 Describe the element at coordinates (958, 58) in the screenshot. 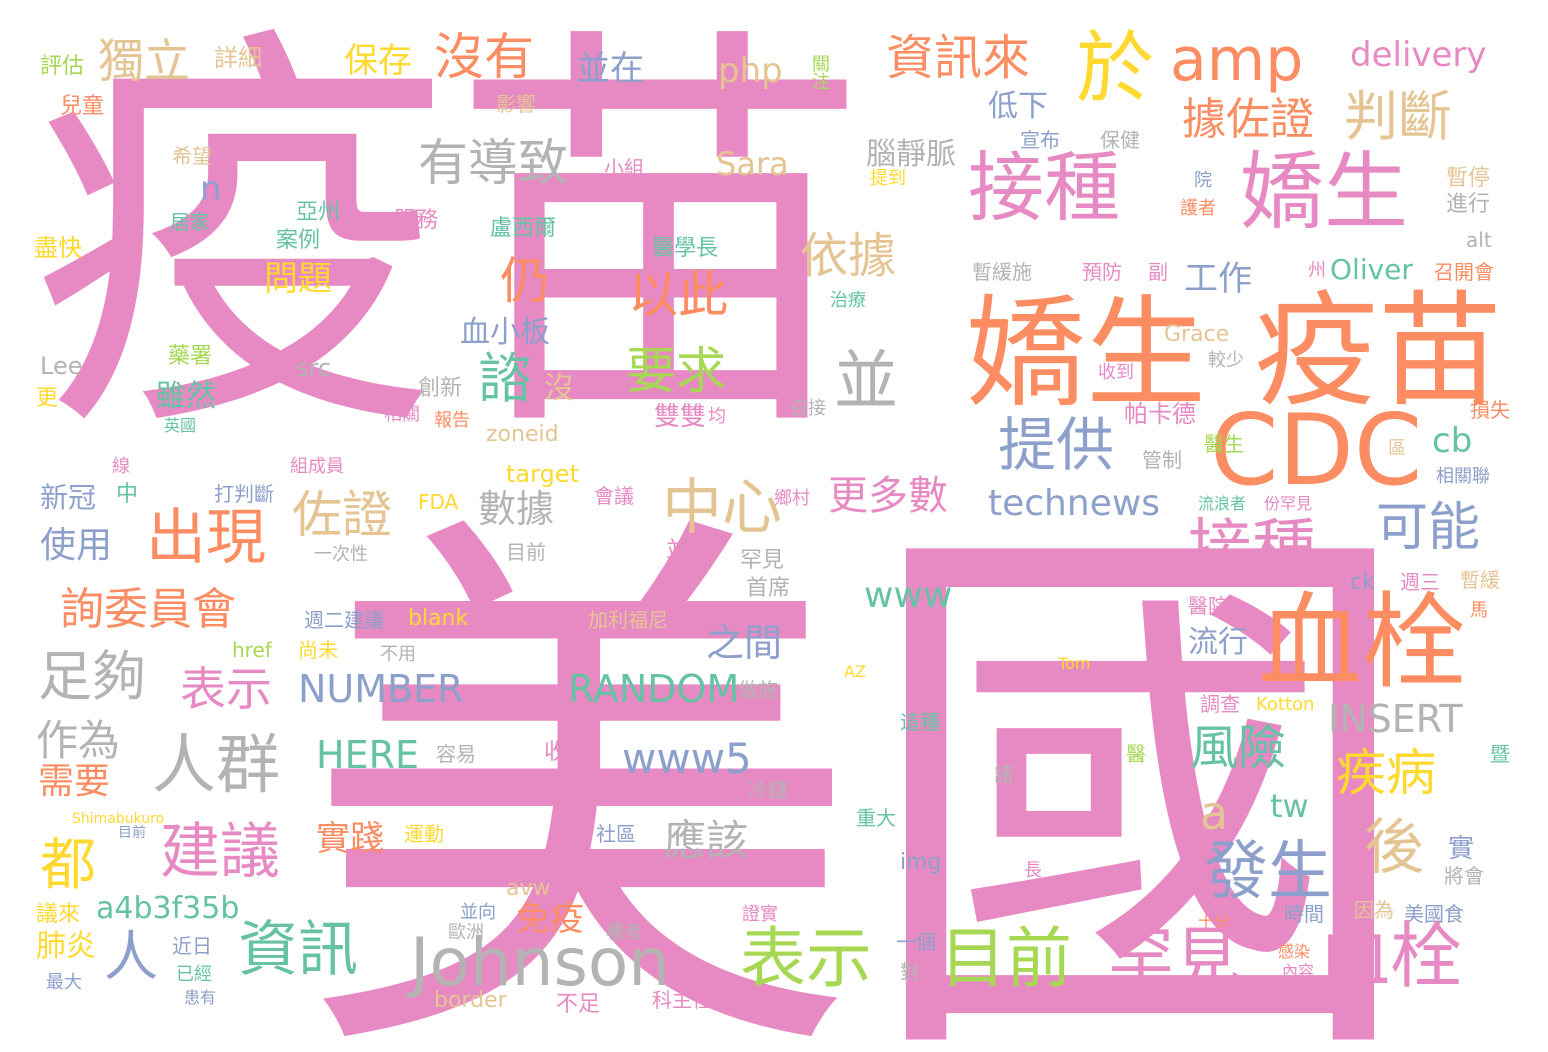

I see `word: 資訊來` at that location.